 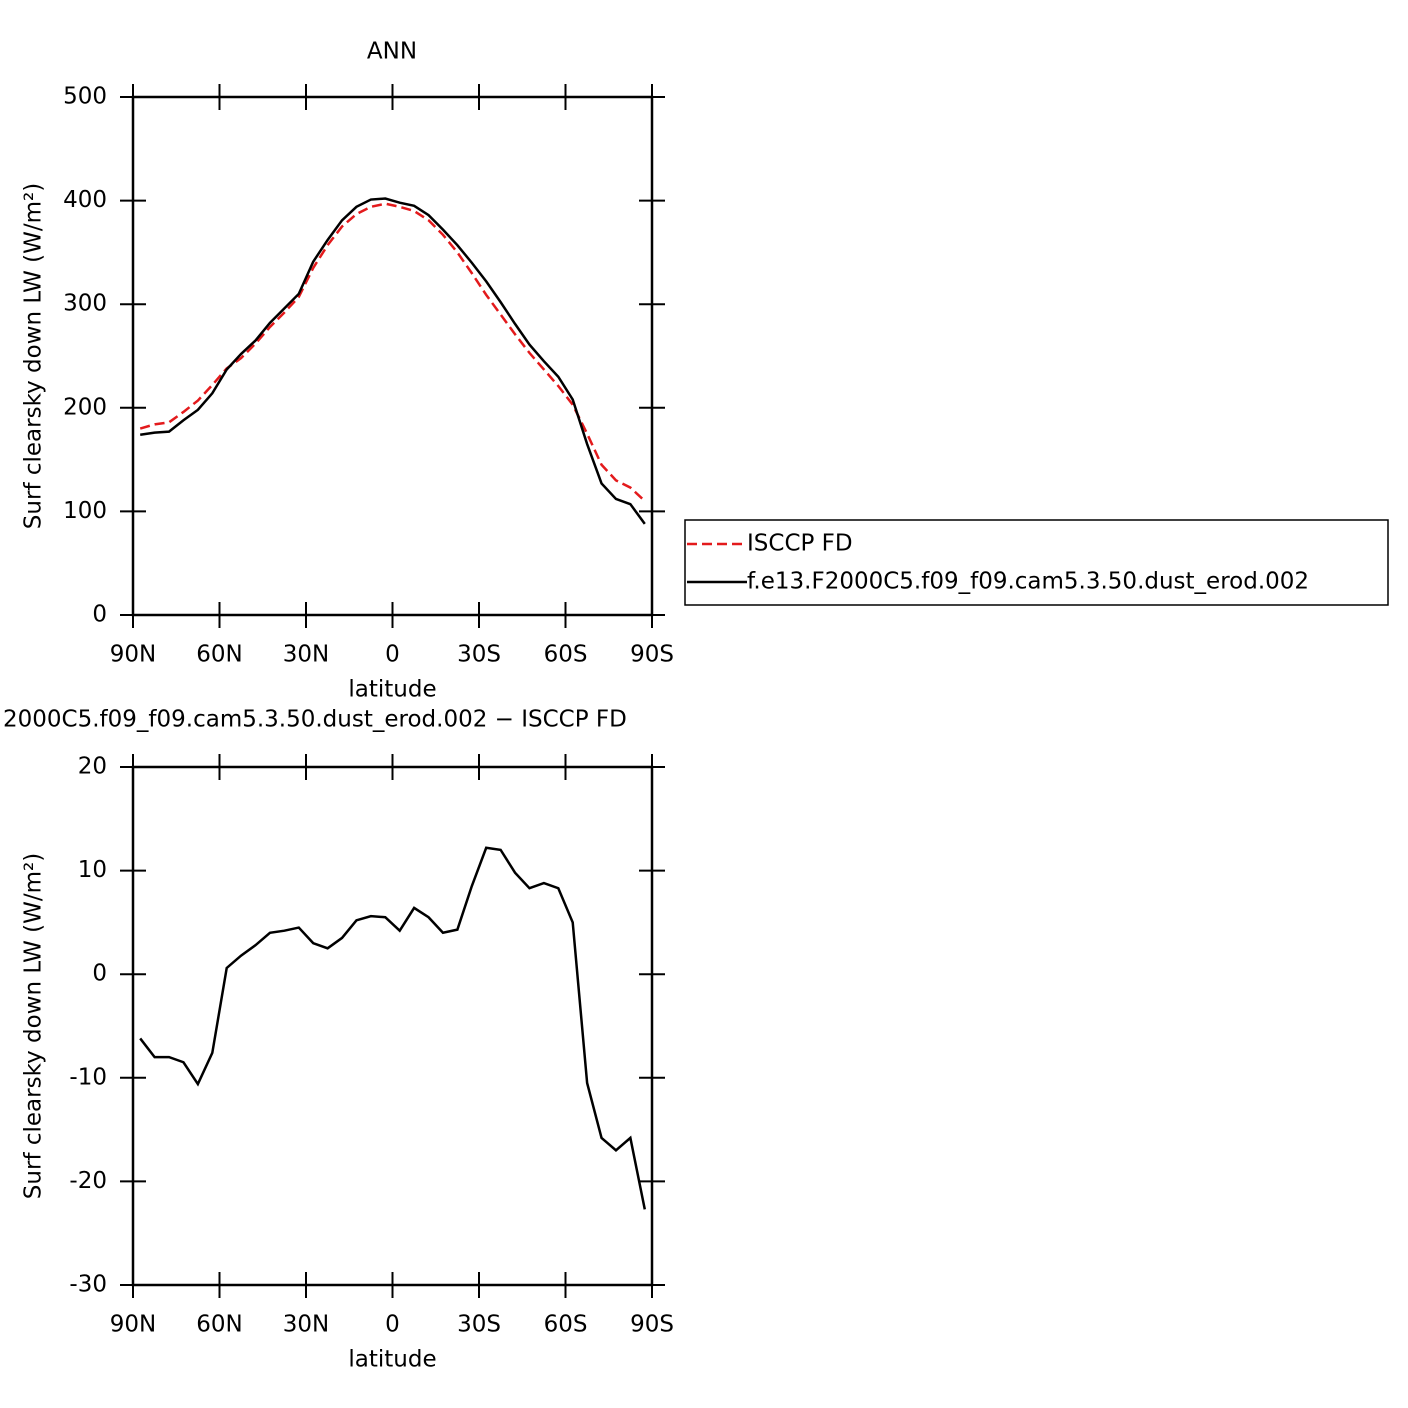 I want to click on legend-label: ISCCP FD, so click(x=800, y=544).